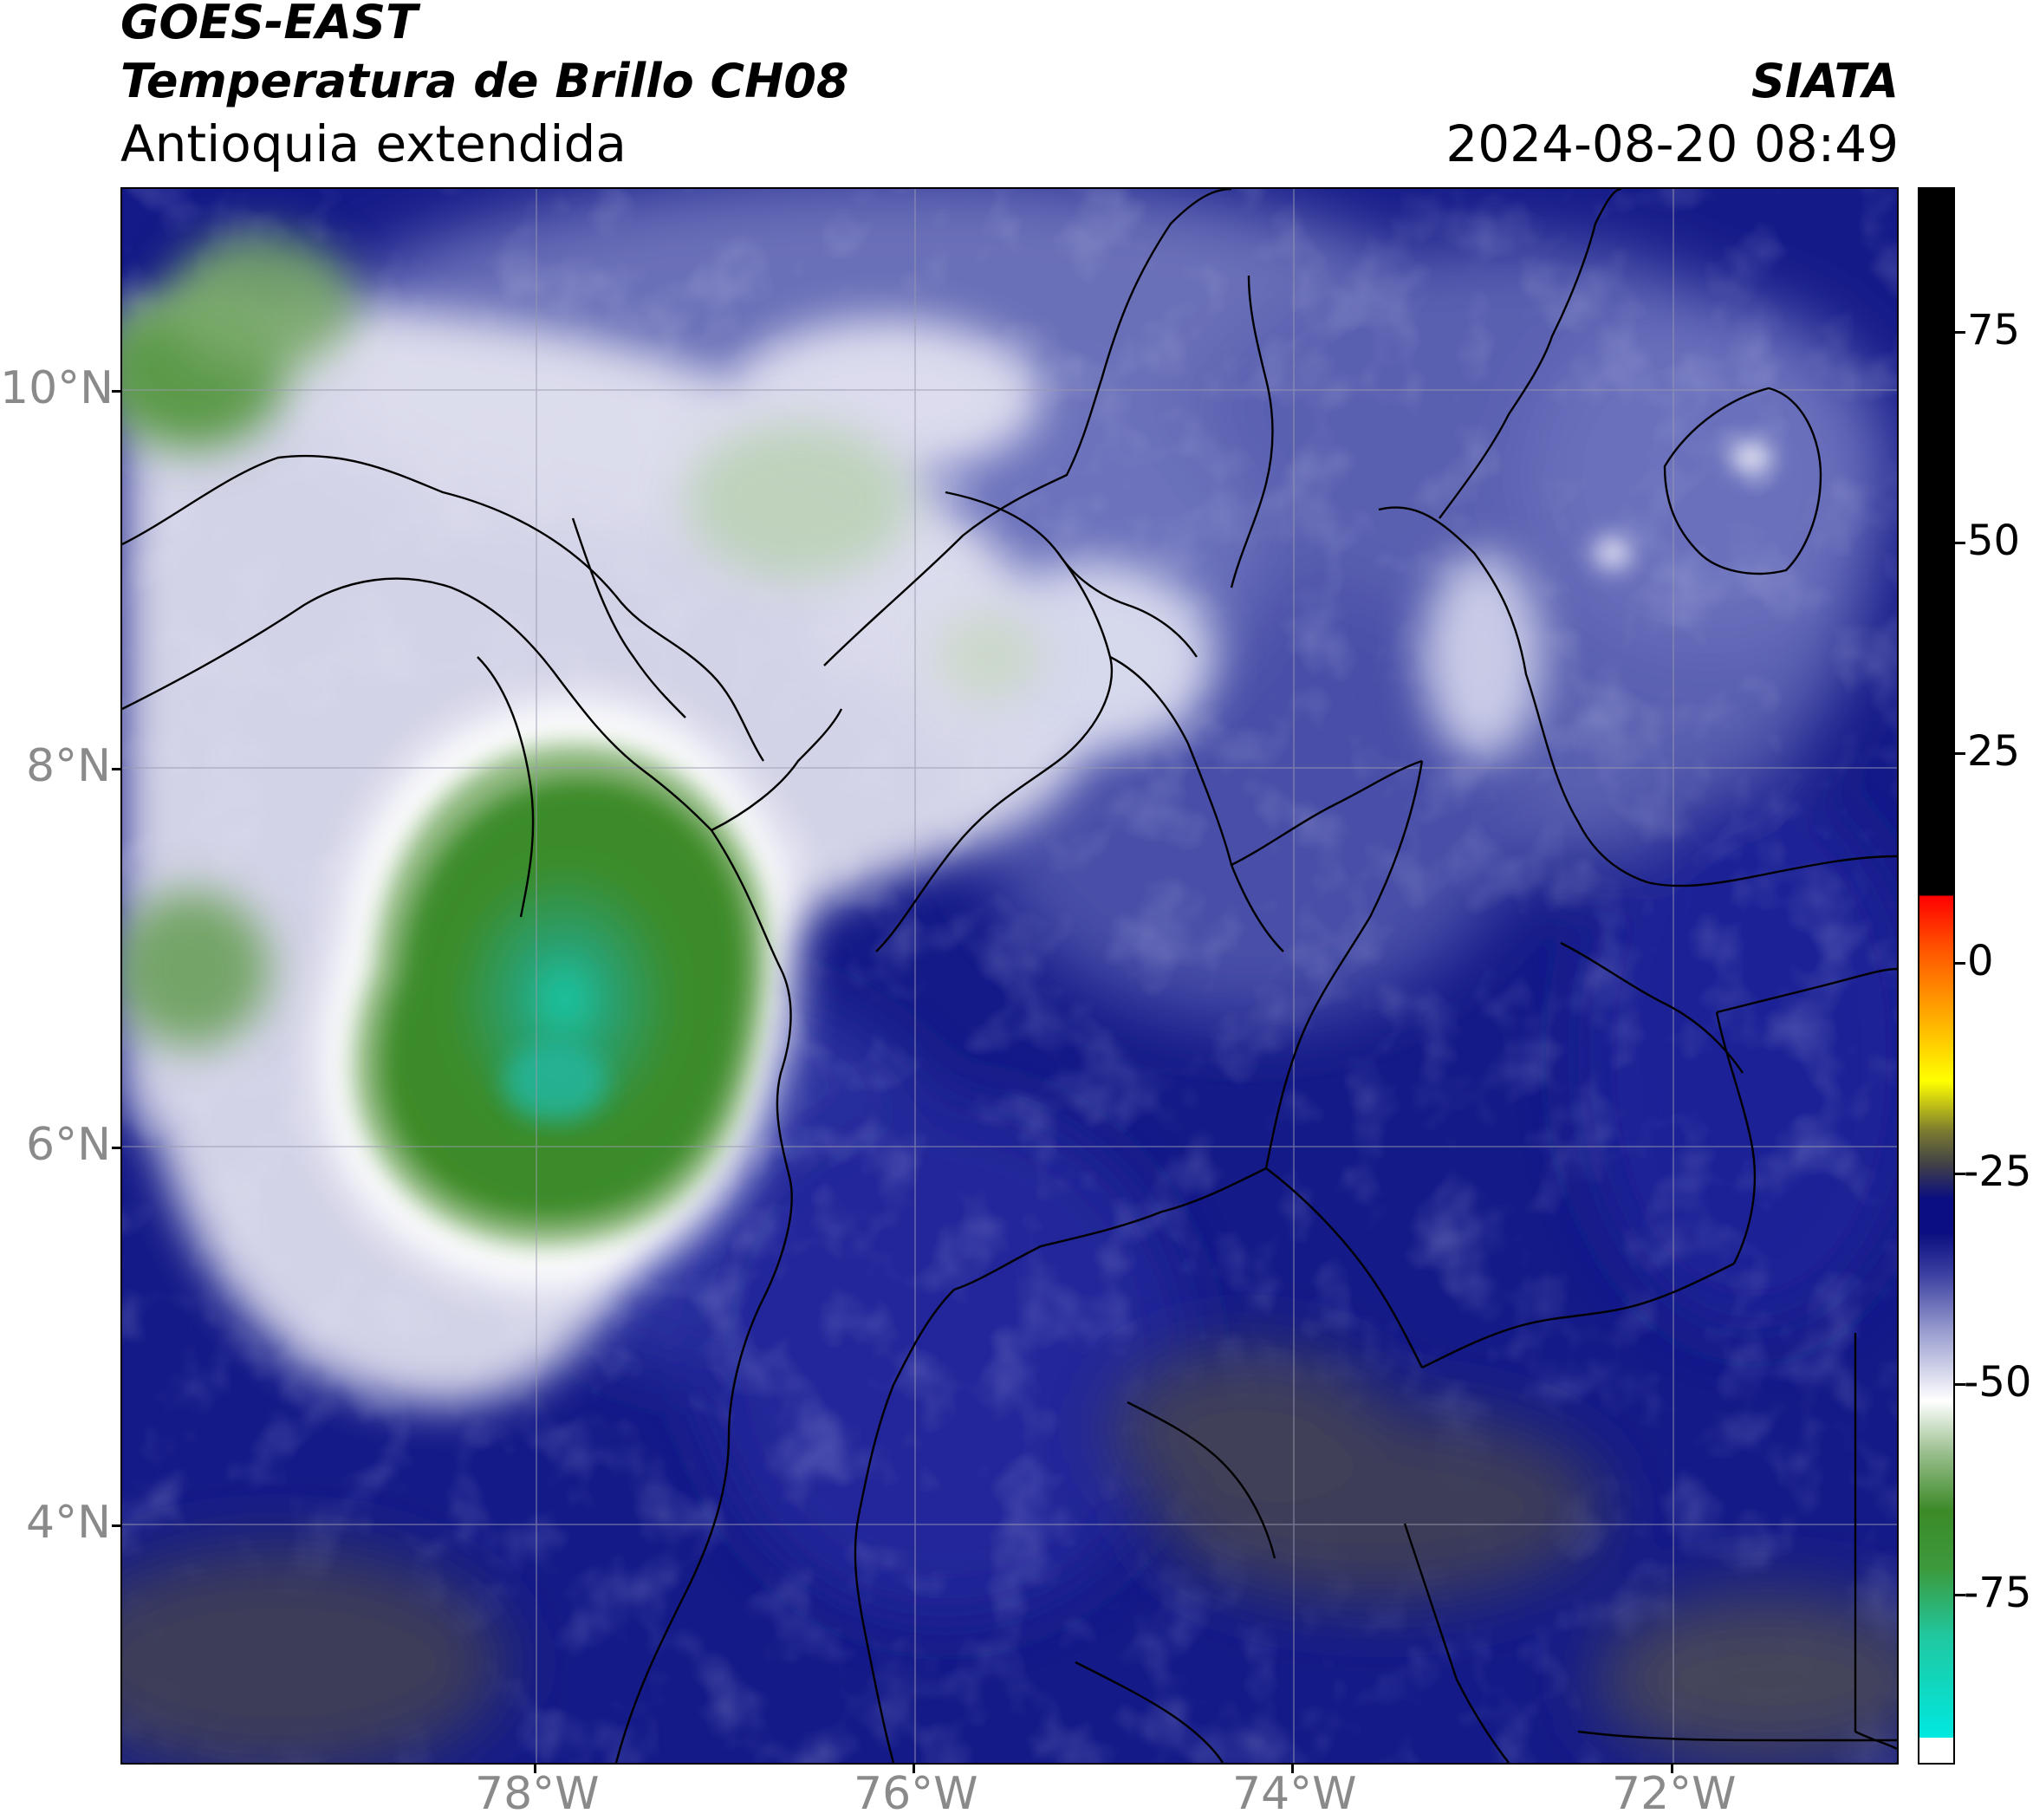 This screenshot has width=2033, height=1820. What do you see at coordinates (557, 995) in the screenshot?
I see `convective-cell` at bounding box center [557, 995].